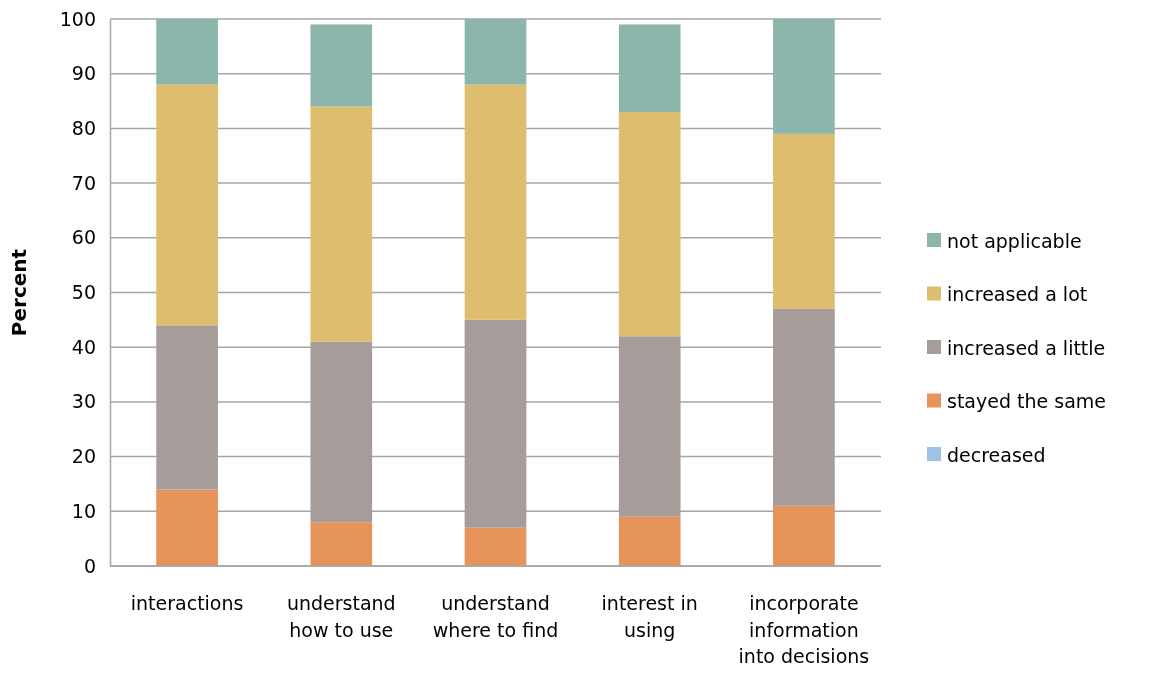 This screenshot has height=681, width=1149. I want to click on x-tick-label: interactions, so click(187, 603).